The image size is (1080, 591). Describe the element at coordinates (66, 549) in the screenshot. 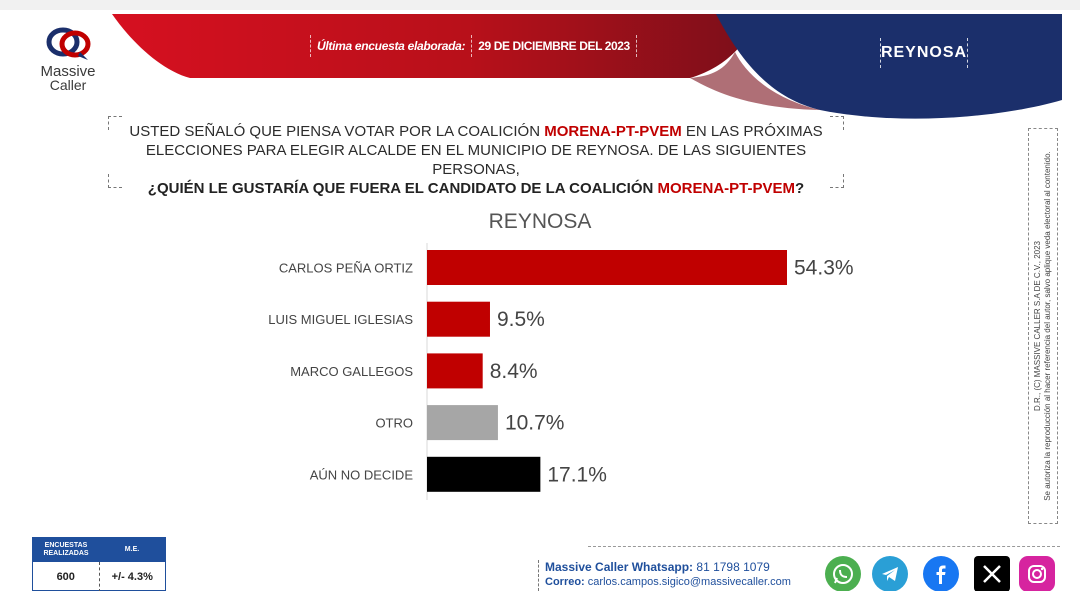

I see `stats-header-surveys: ENCUESTAS REALIZADAS` at that location.